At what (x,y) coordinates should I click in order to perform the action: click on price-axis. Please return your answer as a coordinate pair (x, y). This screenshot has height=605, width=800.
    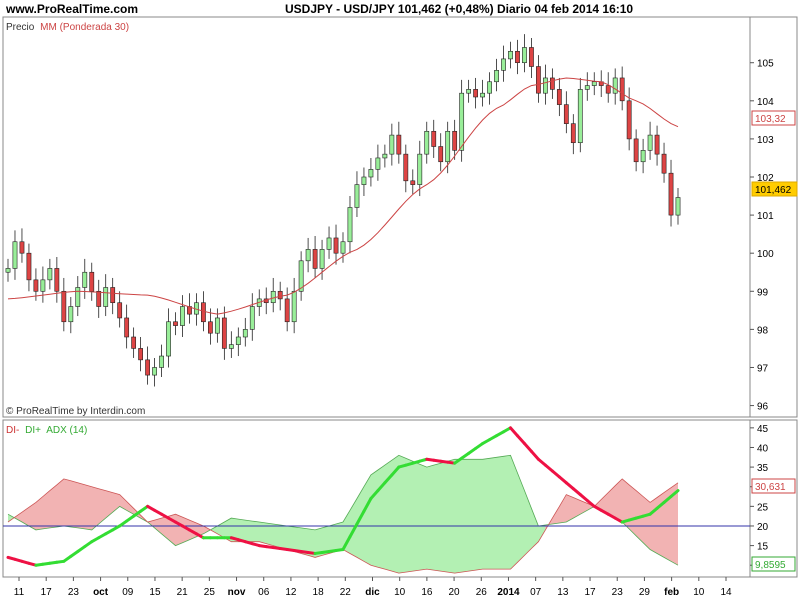
    Looking at the image, I should click on (773, 217).